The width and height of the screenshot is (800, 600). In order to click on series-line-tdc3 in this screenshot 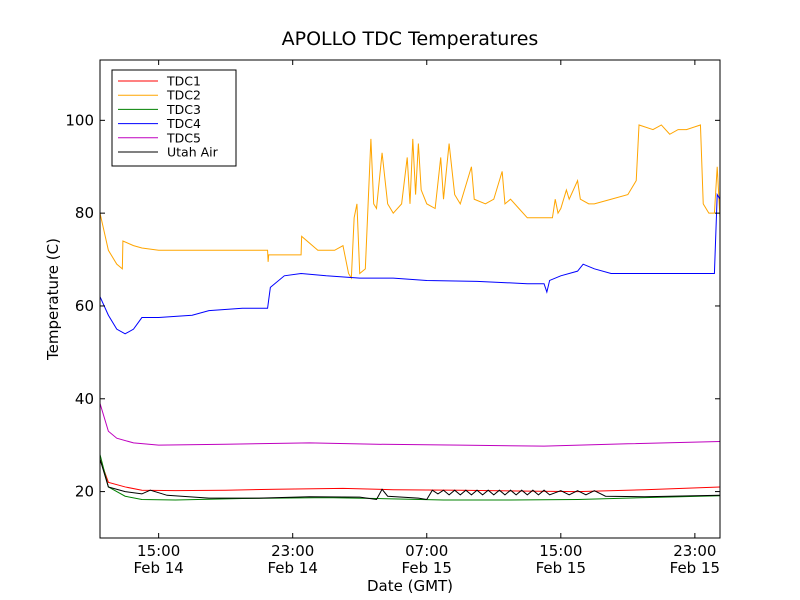, I will do `click(410, 477)`.